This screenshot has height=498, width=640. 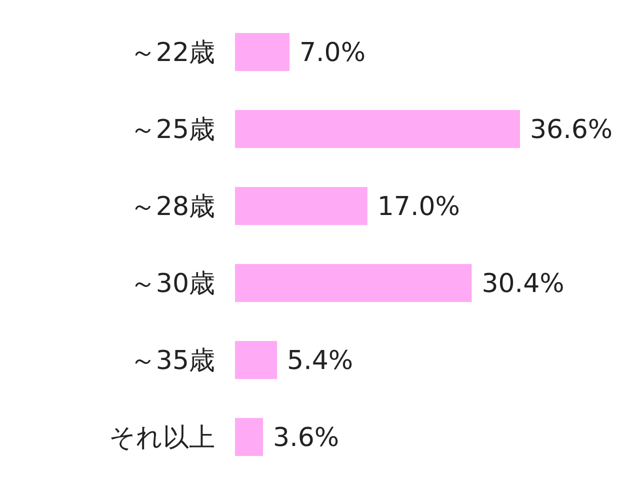 I want to click on data-label: 36.6%, so click(x=571, y=130).